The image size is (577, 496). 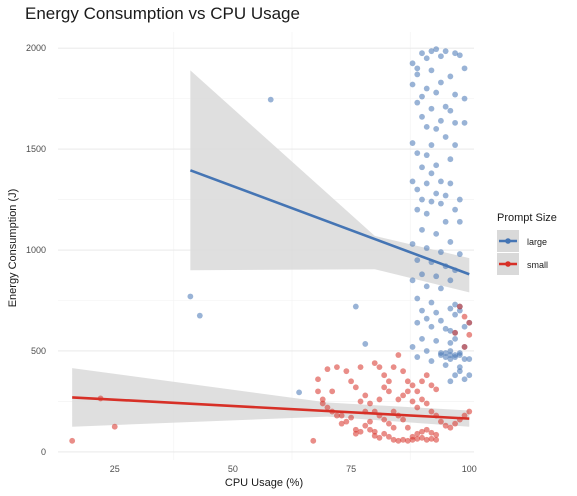 What do you see at coordinates (527, 218) in the screenshot?
I see `legend-title: Prompt Size` at bounding box center [527, 218].